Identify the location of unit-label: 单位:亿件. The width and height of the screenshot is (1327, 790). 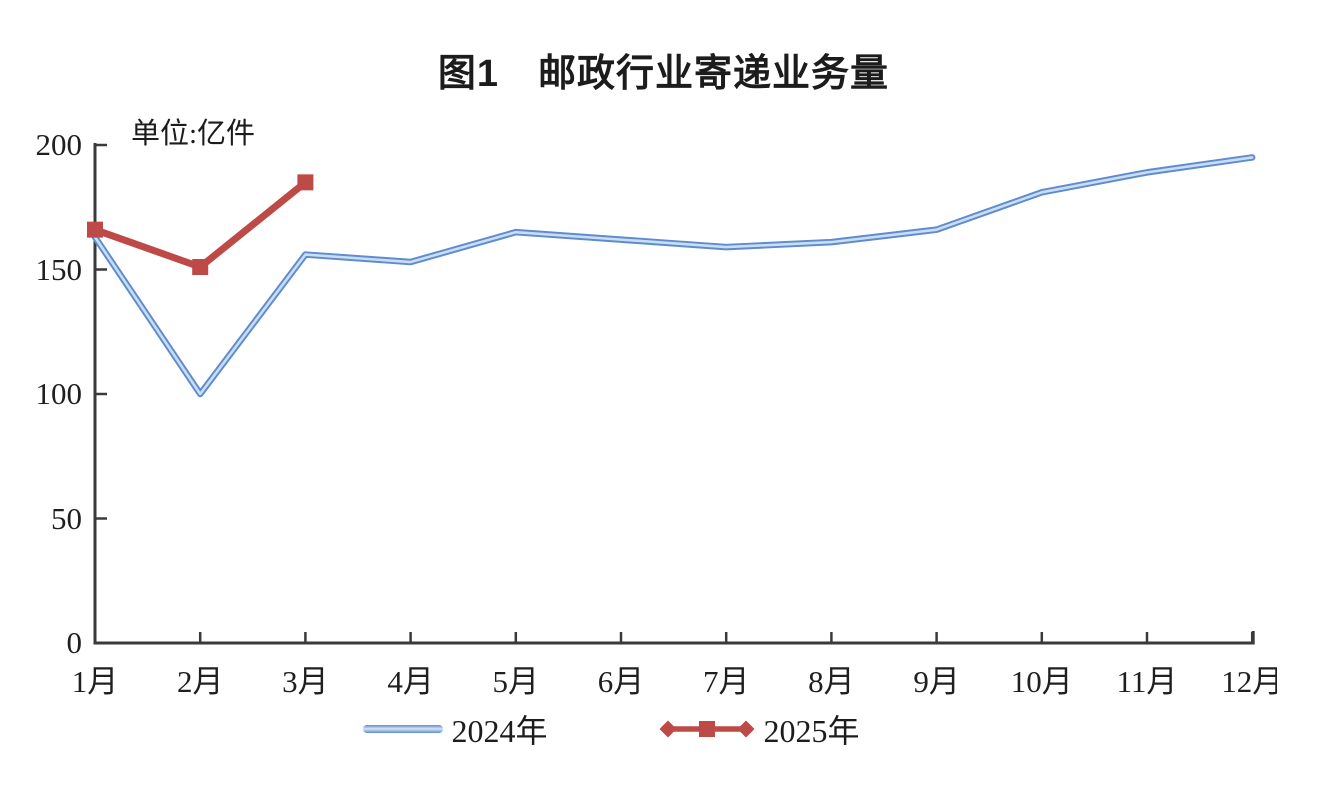
(193, 134).